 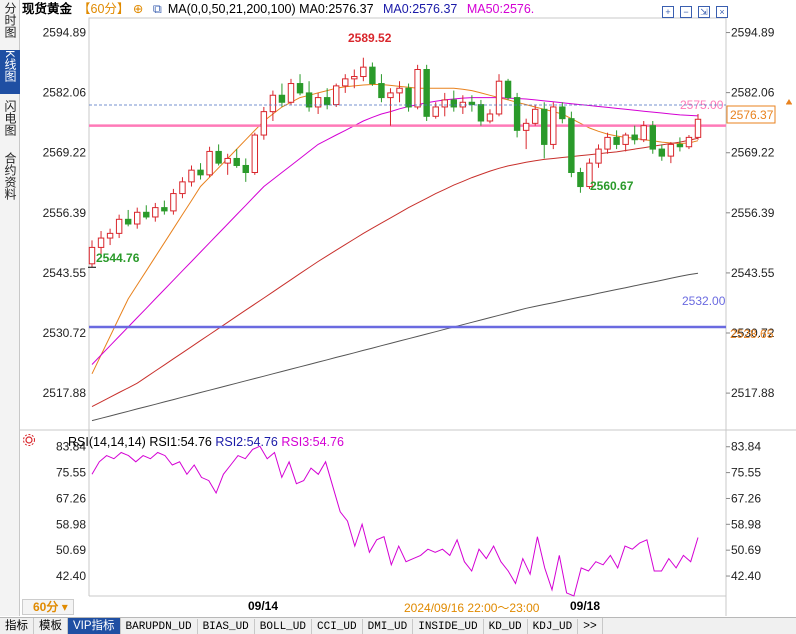 What do you see at coordinates (17, 626) in the screenshot?
I see `indicator-tab: 指标` at bounding box center [17, 626].